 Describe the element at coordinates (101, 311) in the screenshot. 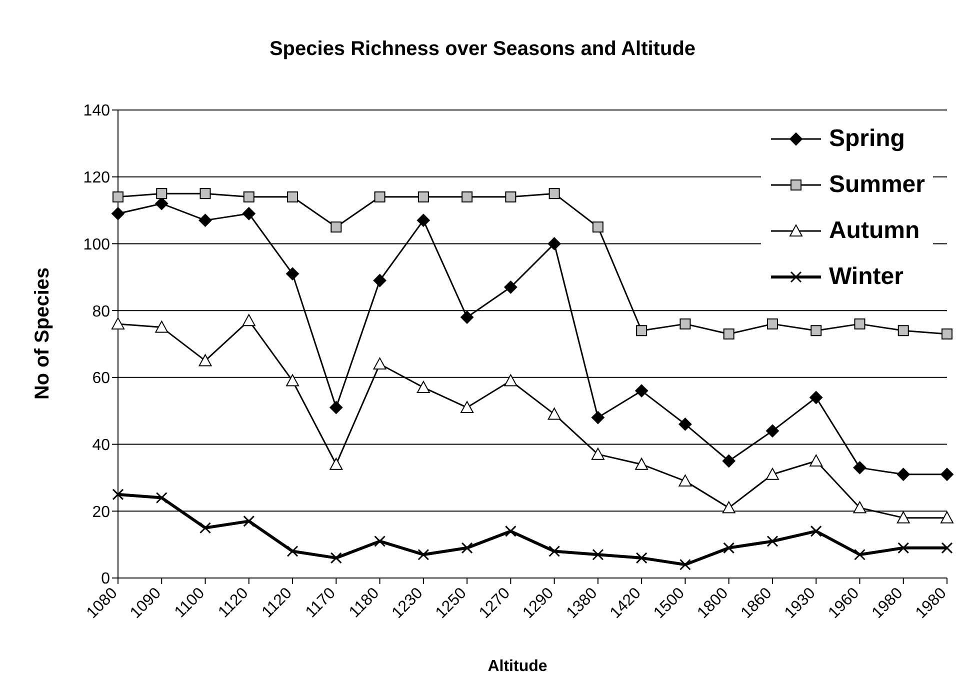

I see `y-tick-label: 80` at that location.